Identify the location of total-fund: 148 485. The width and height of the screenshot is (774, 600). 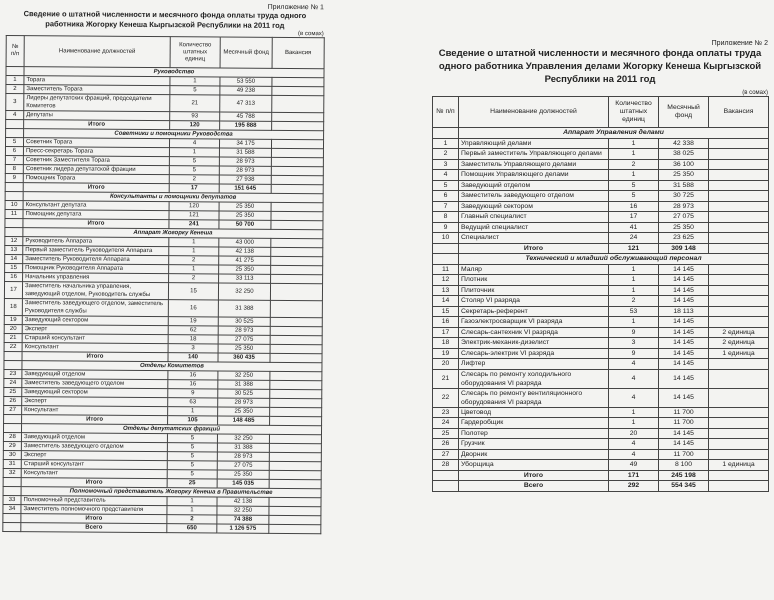
(243, 420).